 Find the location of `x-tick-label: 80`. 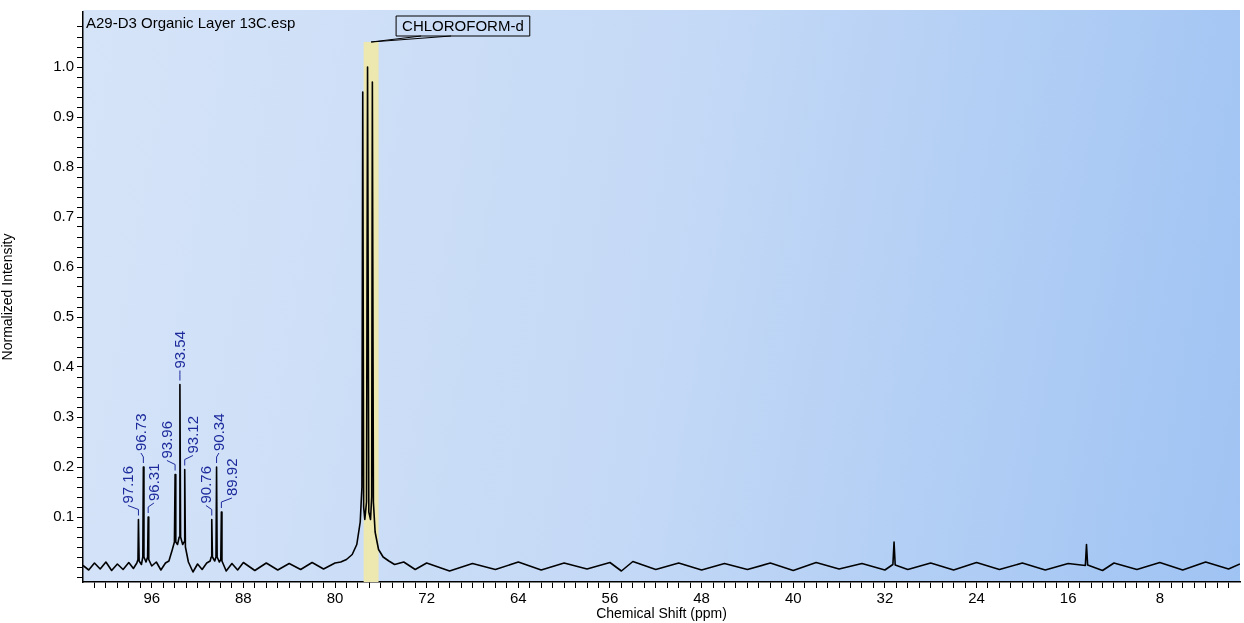

x-tick-label: 80 is located at coordinates (335, 598).